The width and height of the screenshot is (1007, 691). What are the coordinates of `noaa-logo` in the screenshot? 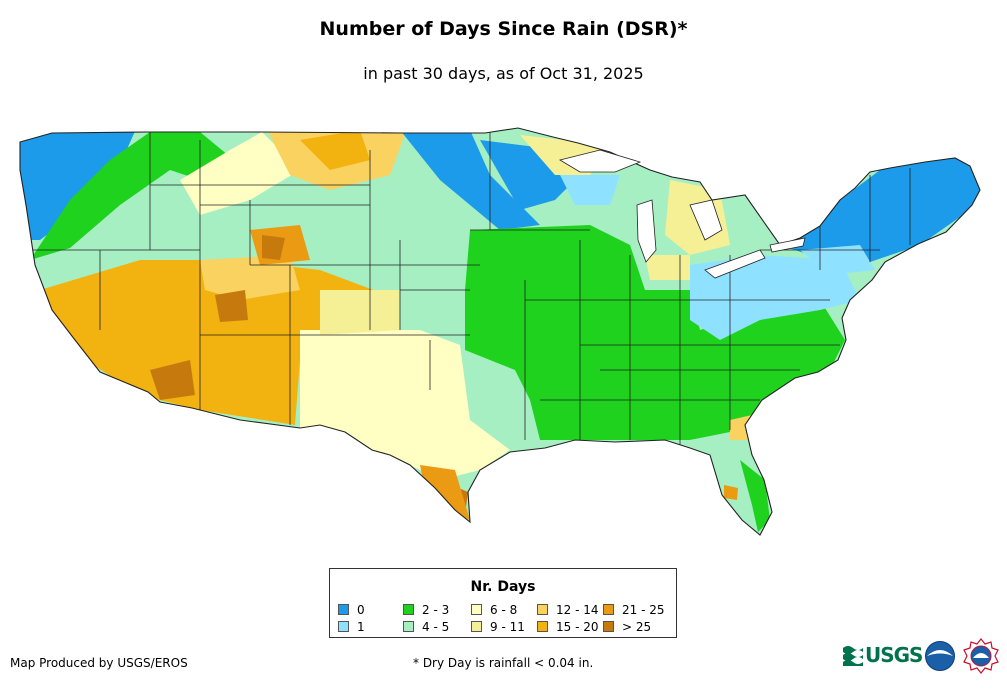 It's located at (940, 656).